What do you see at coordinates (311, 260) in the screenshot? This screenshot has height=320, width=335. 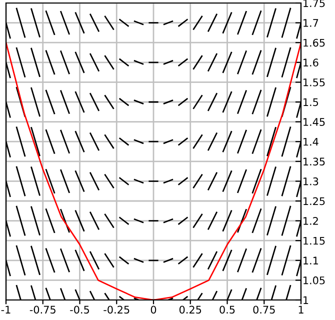 I see `y-tick-label: 1.1` at bounding box center [311, 260].